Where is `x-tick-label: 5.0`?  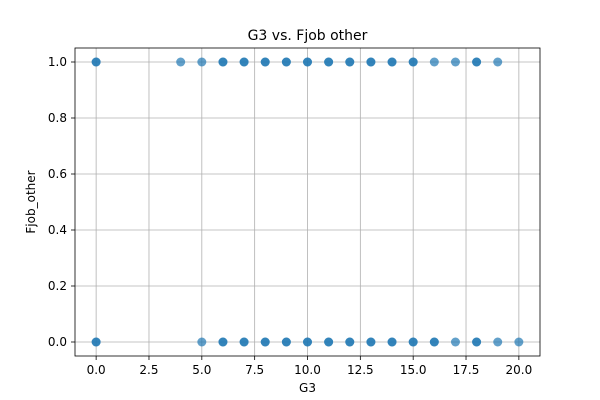
x-tick-label: 5.0 is located at coordinates (201, 370).